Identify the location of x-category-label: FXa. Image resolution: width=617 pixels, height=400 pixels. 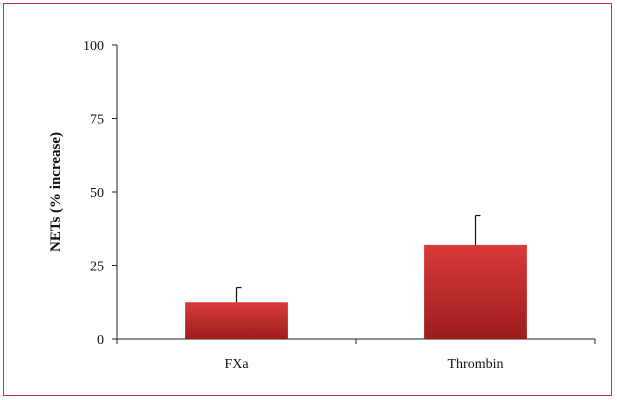
(236, 364).